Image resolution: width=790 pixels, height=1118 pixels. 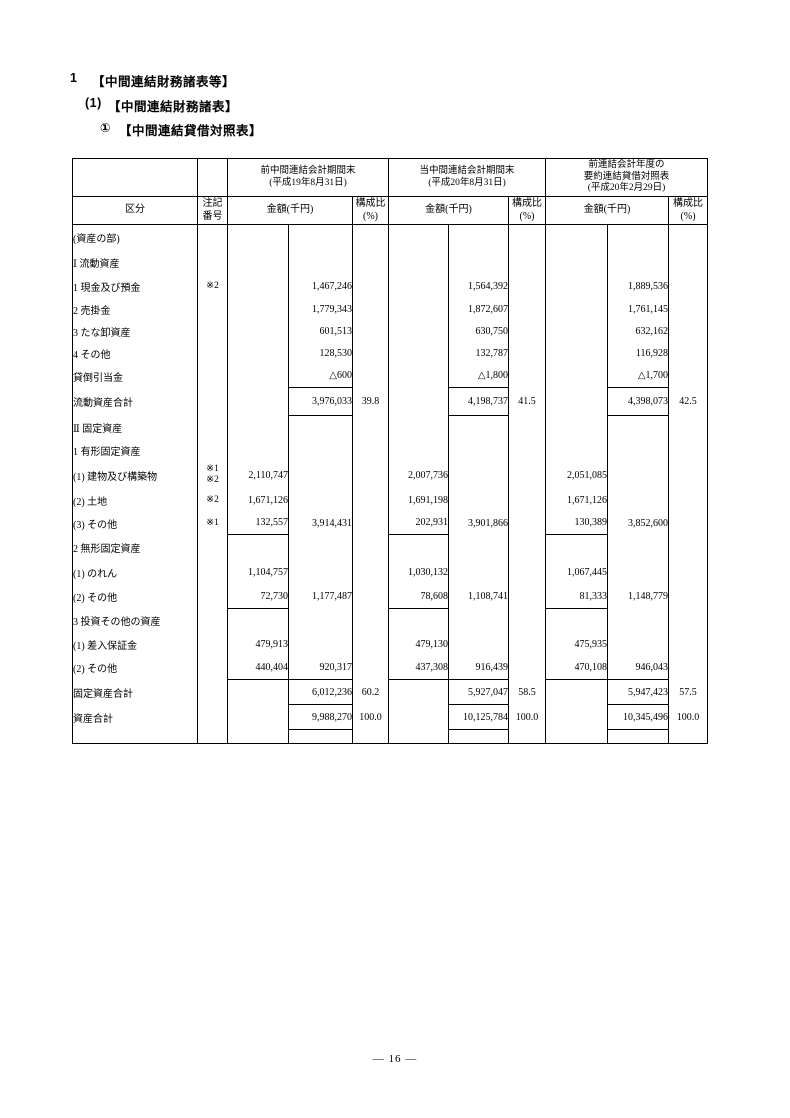 I want to click on amount-total-cell: 1,108,741, so click(x=478, y=596).